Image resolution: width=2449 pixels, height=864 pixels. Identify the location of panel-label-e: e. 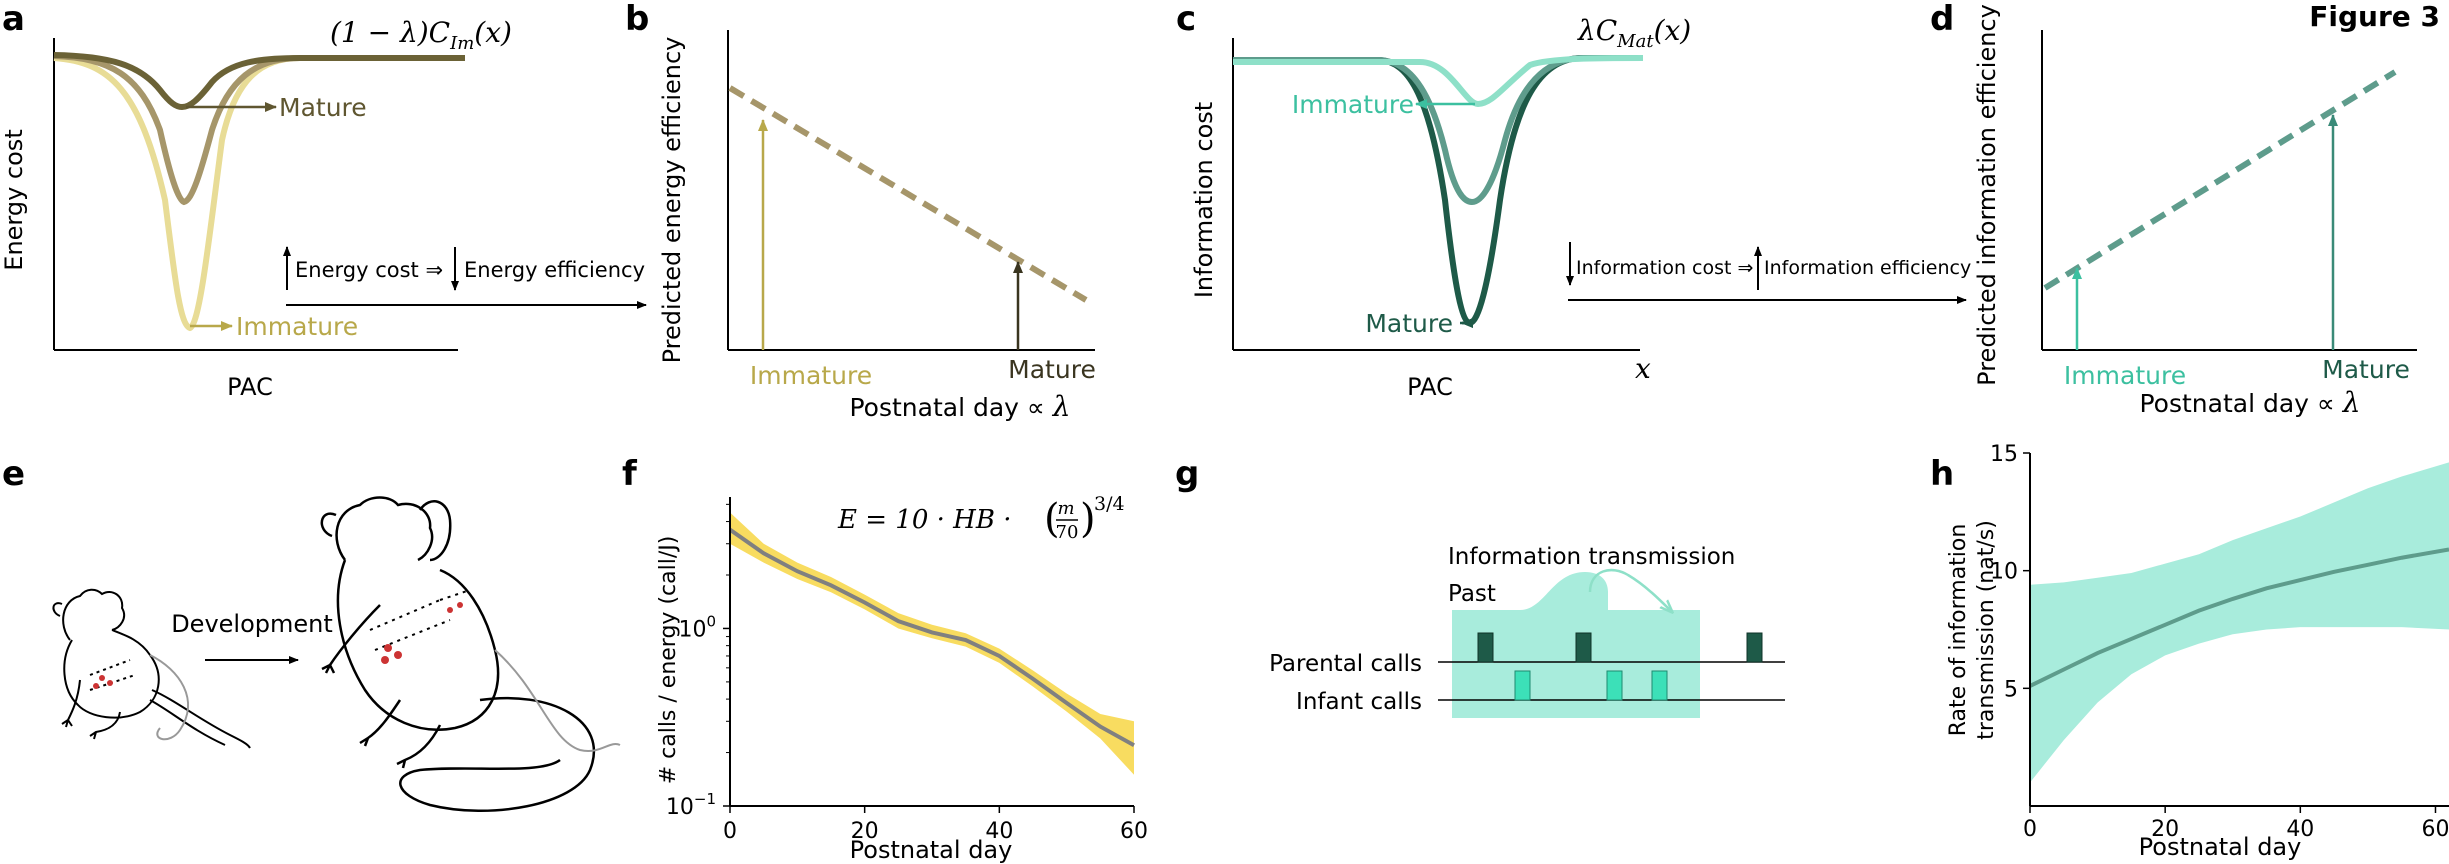
(13, 474).